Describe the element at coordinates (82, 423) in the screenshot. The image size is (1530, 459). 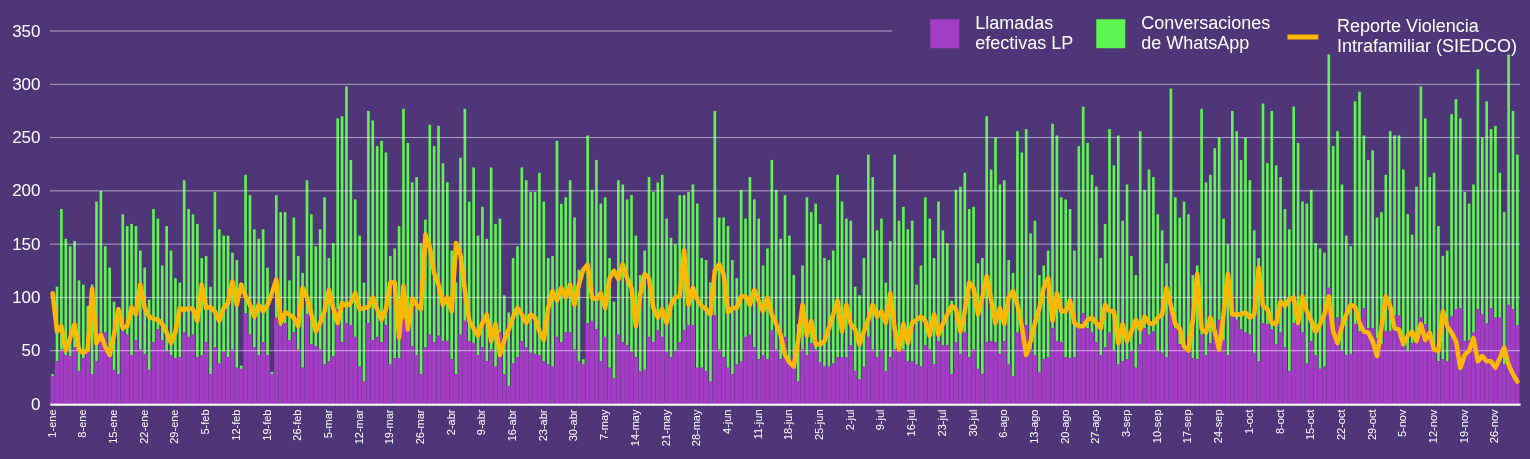
I see `x-tick-label: 8-ene` at that location.